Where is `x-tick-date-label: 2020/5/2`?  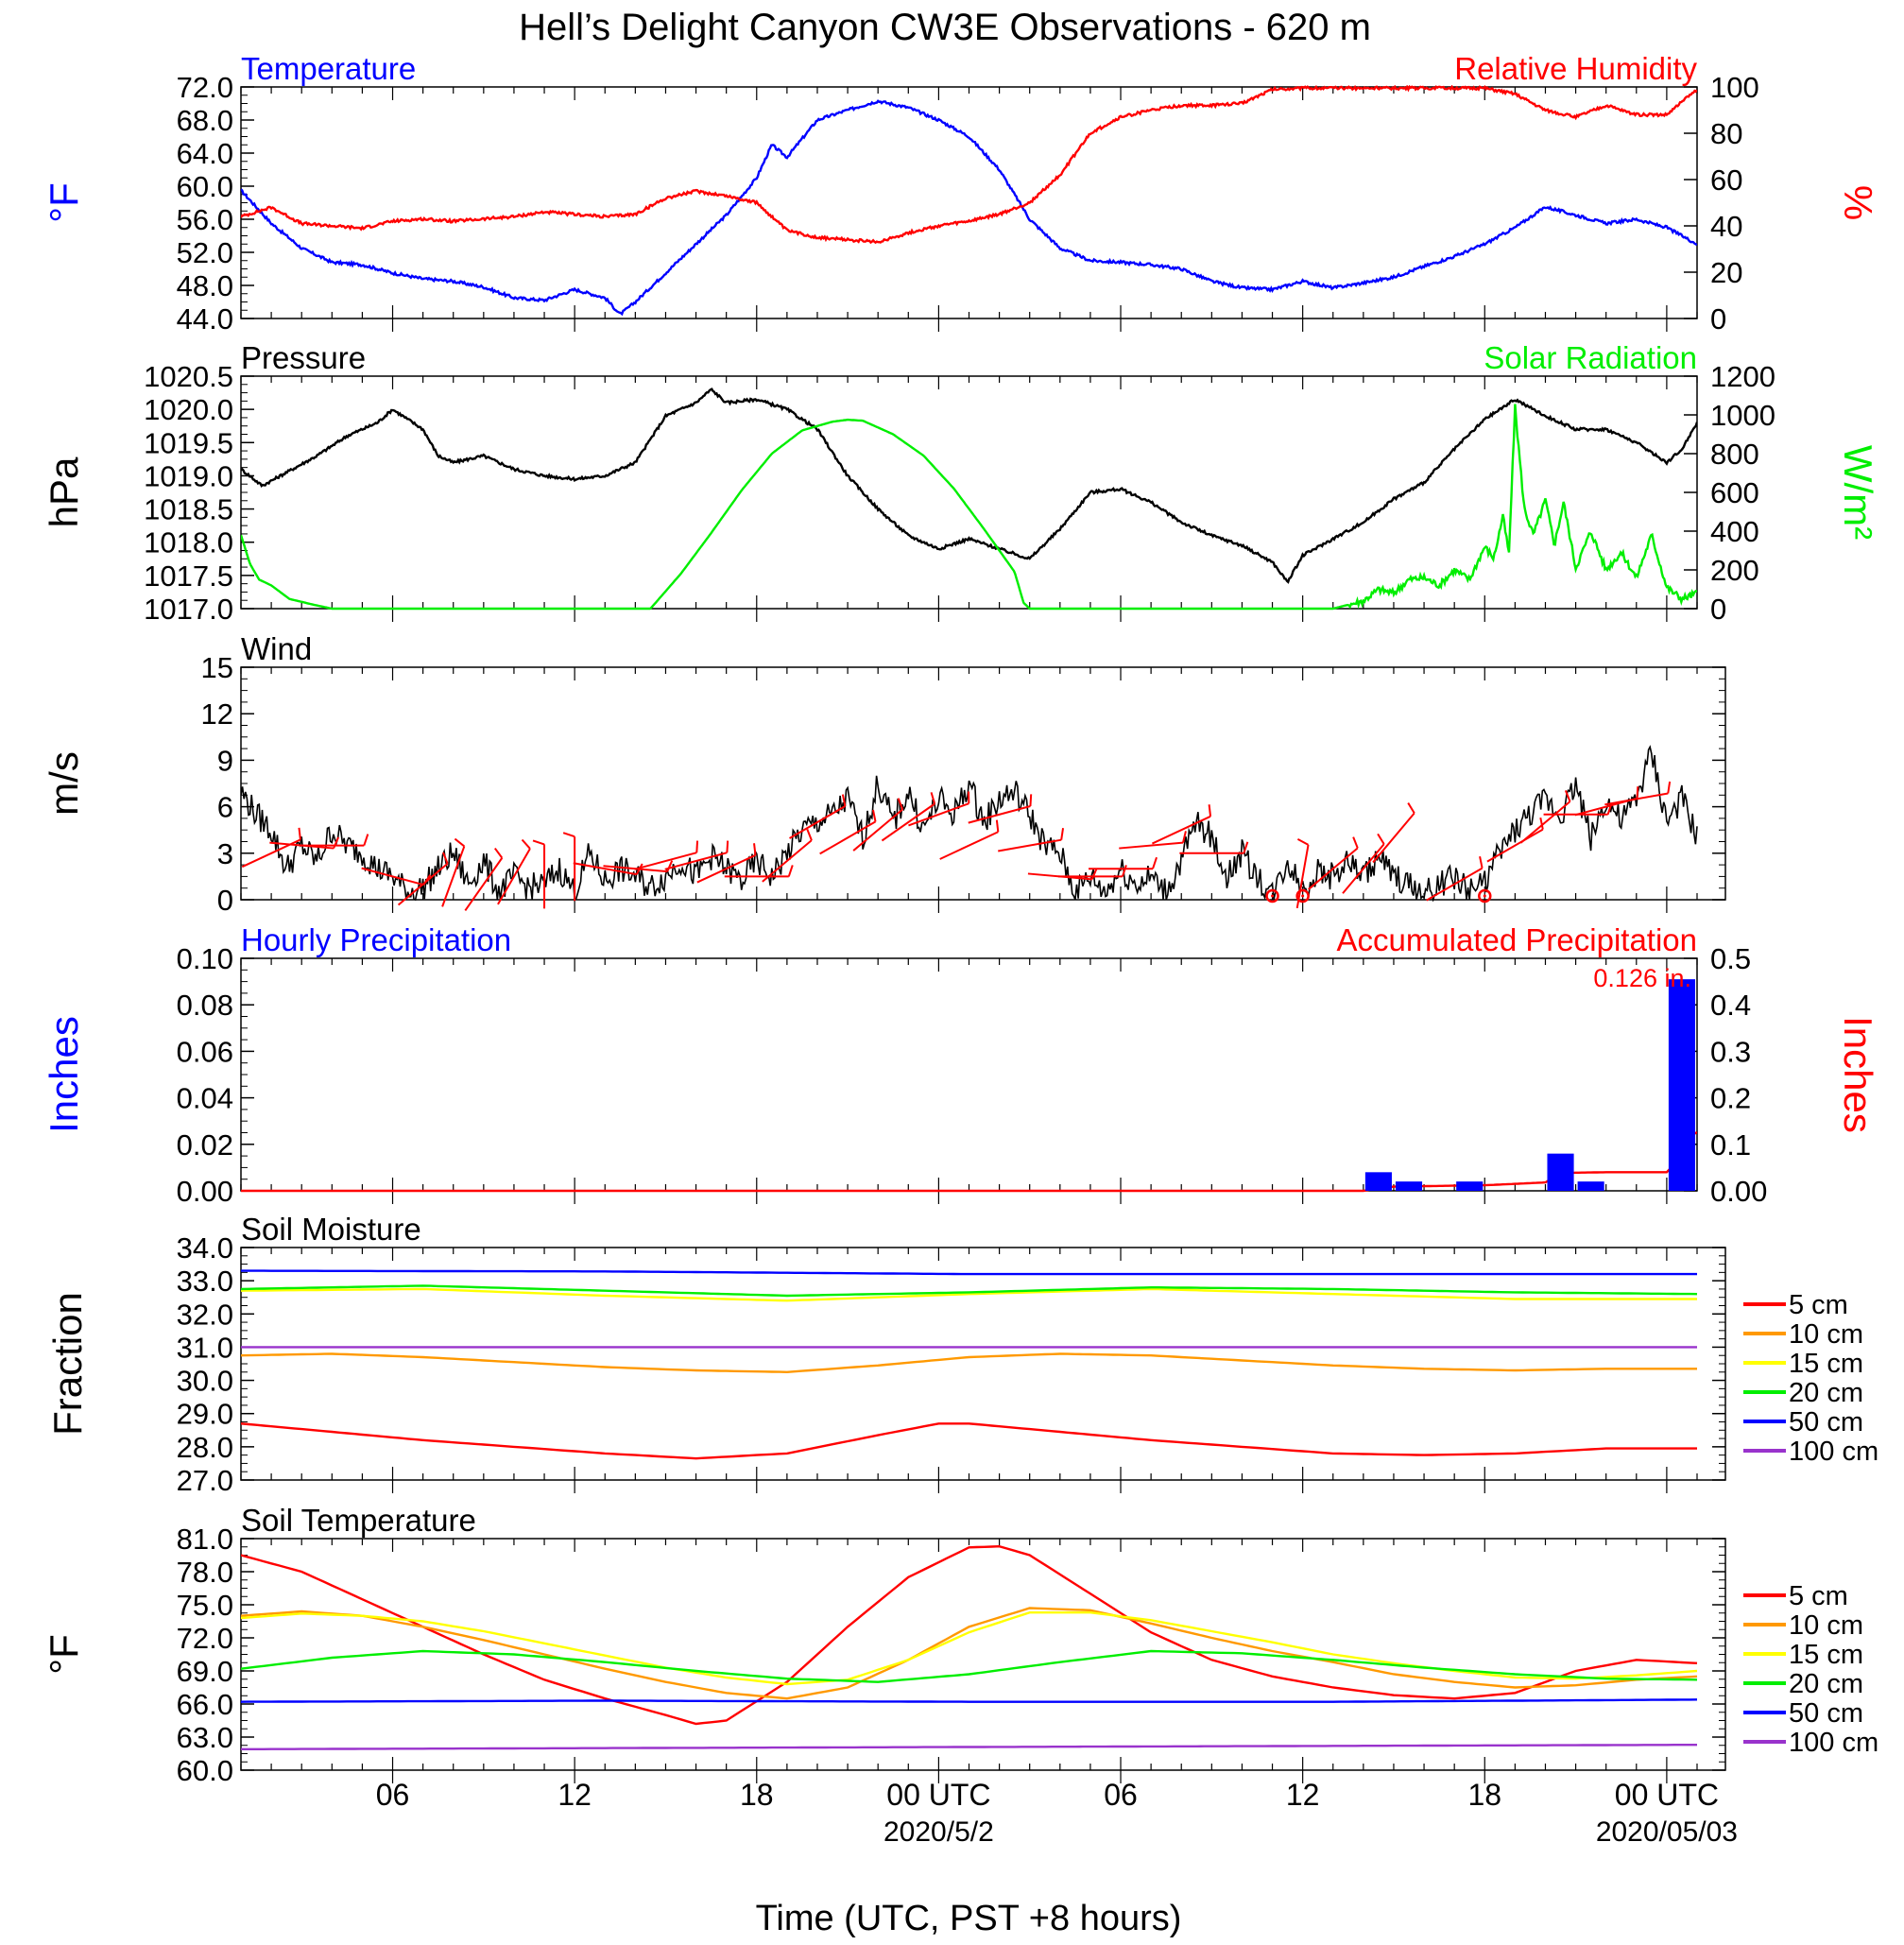 x-tick-date-label: 2020/5/2 is located at coordinates (938, 1832).